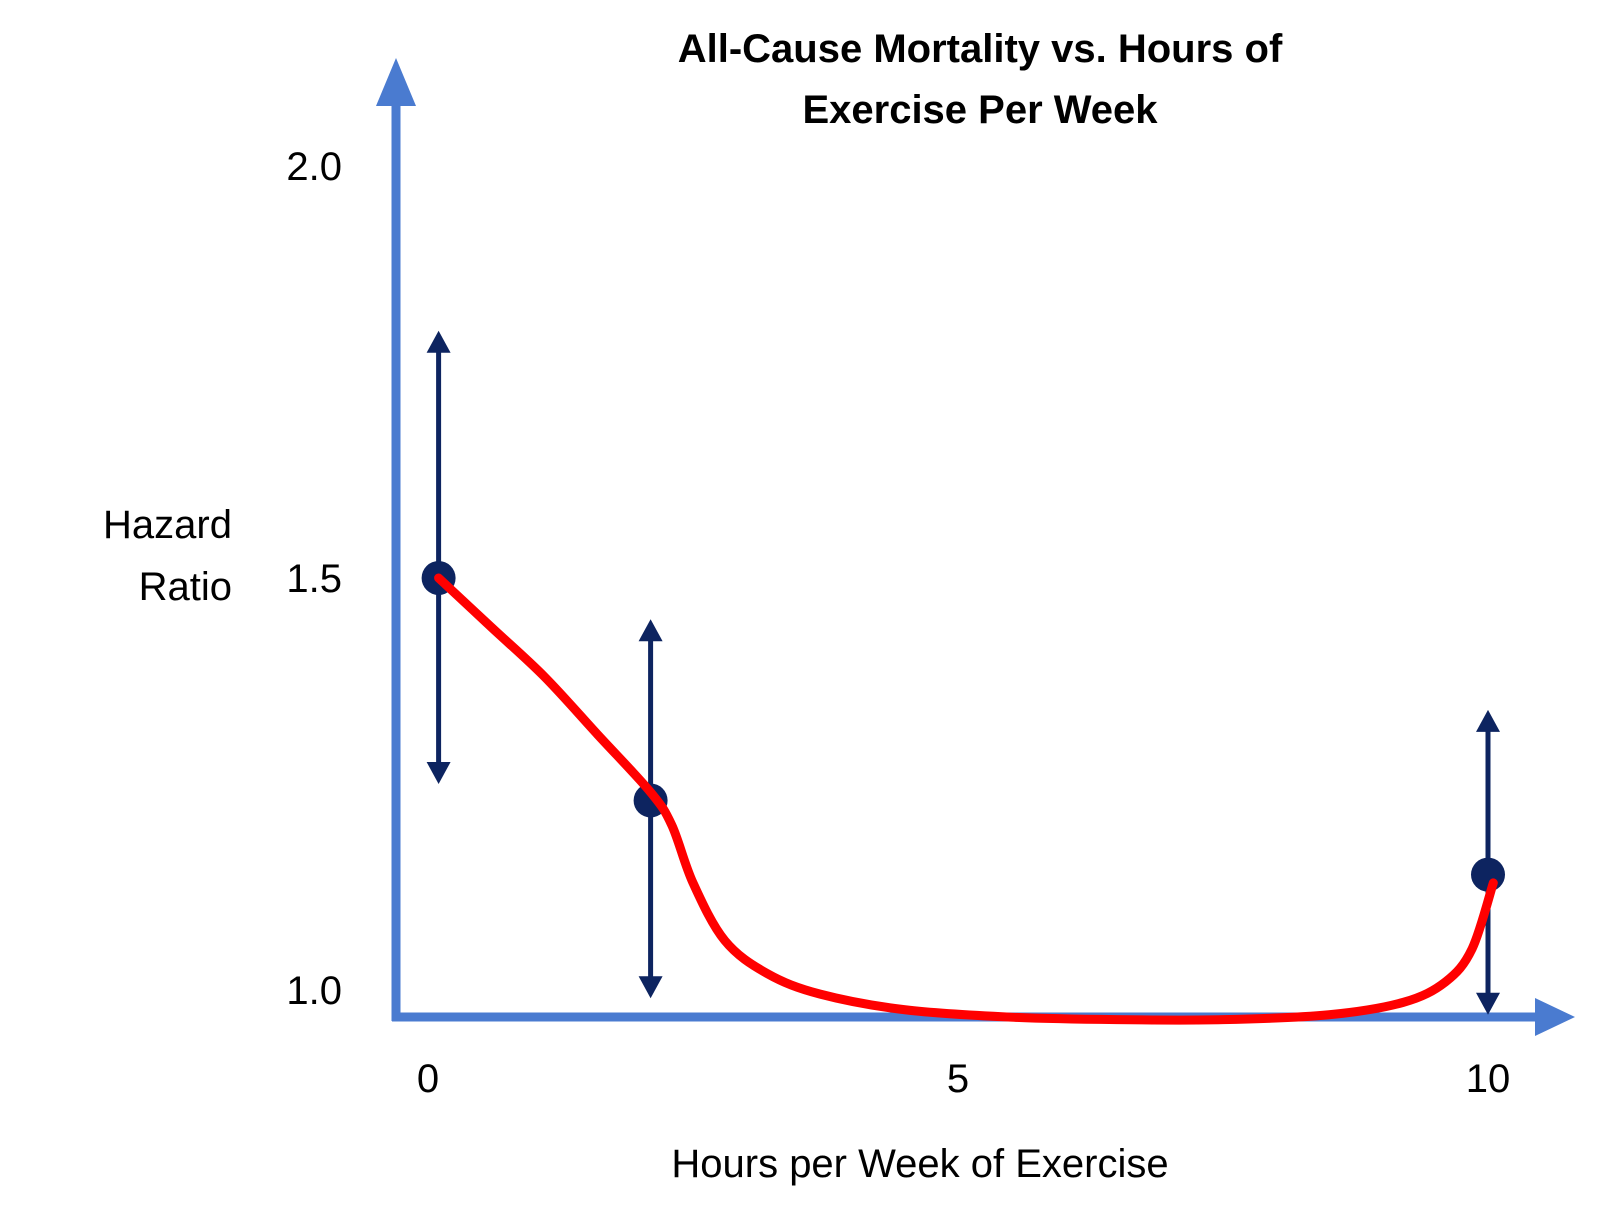 The image size is (1600, 1223). Describe the element at coordinates (980, 49) in the screenshot. I see `chart-title-line-1: All-Cause Mortality vs. Hours of` at that location.